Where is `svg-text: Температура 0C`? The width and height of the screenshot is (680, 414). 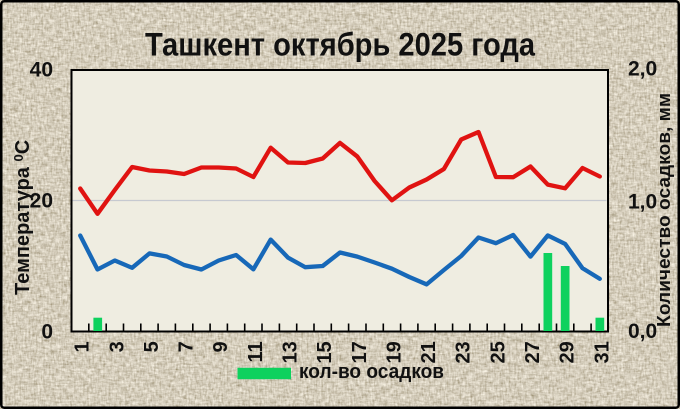 svg-text: Температура 0C is located at coordinates (22, 217).